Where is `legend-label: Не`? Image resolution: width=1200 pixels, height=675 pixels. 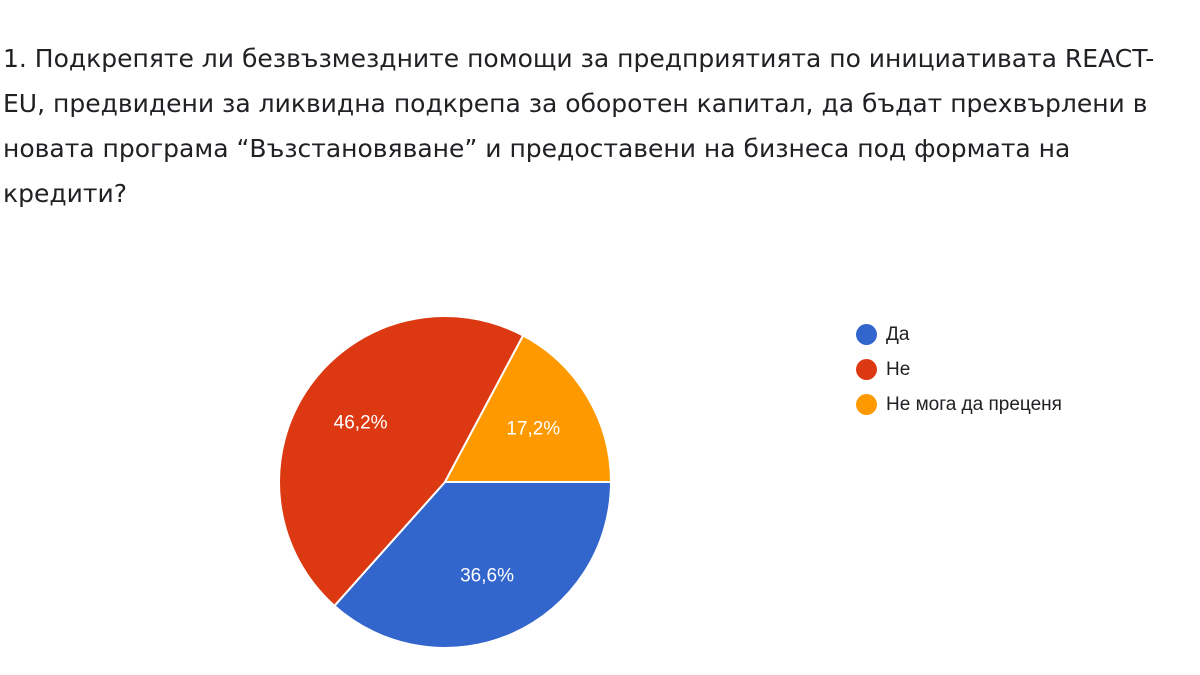
legend-label: Не is located at coordinates (898, 369).